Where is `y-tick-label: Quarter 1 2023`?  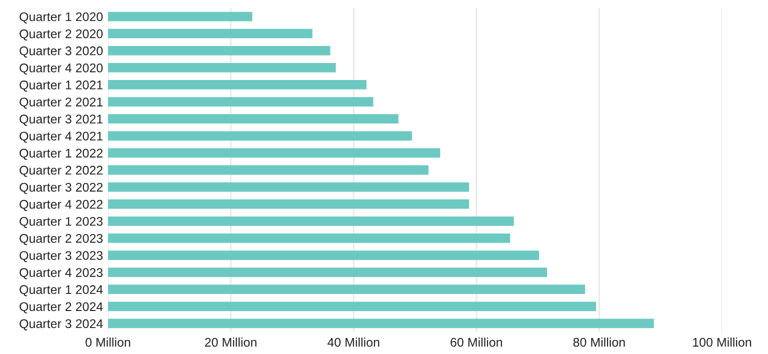
y-tick-label: Quarter 1 2023 is located at coordinates (61, 222).